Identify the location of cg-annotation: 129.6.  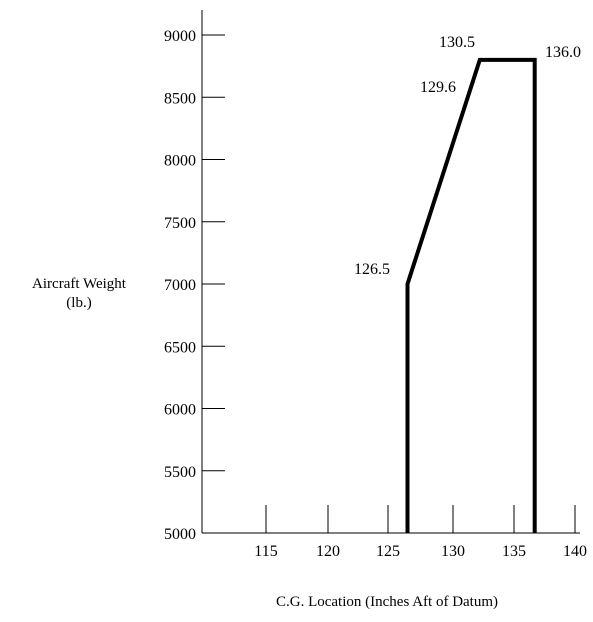
(438, 87).